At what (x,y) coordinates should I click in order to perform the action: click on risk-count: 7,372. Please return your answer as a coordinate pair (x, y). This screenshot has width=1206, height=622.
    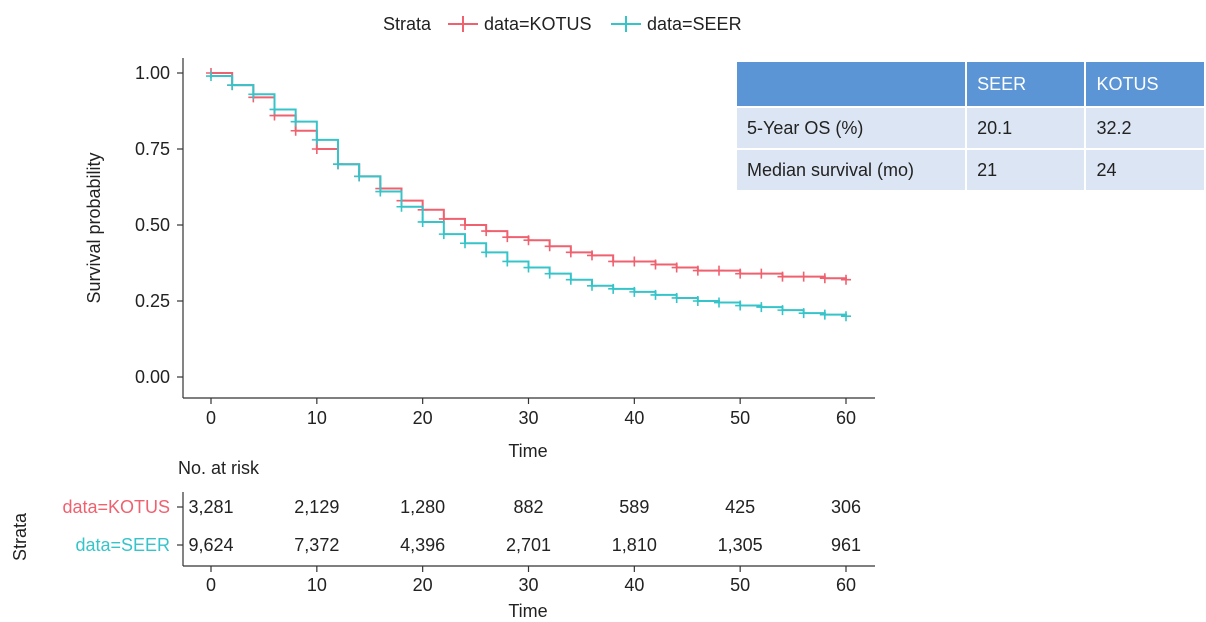
    Looking at the image, I should click on (316, 545).